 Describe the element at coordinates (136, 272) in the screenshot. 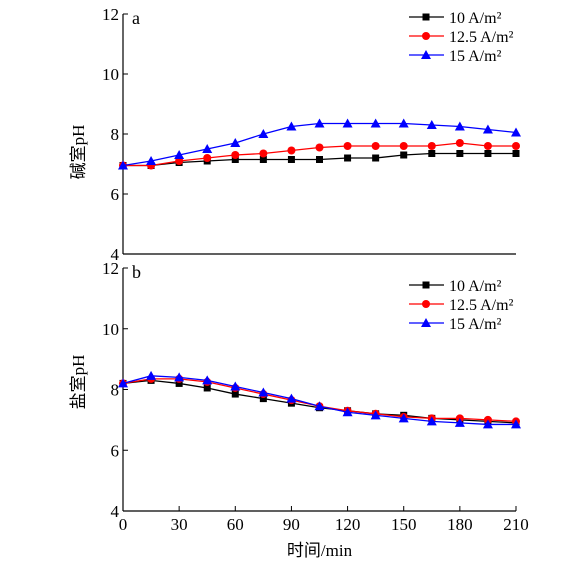

I see `panel-label: b` at that location.